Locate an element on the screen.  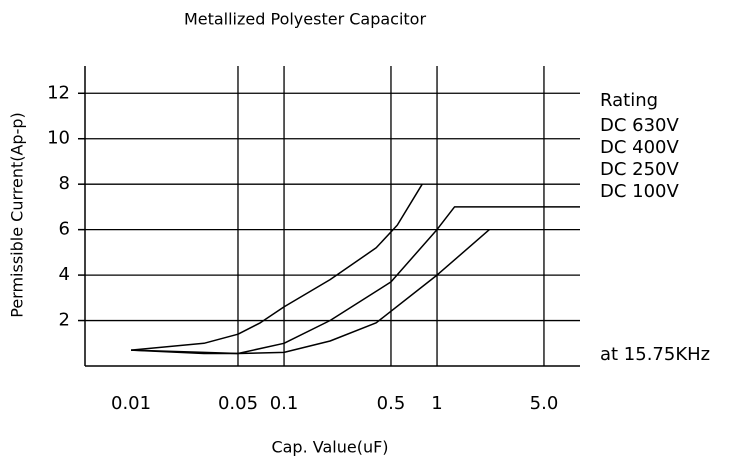
x-tick-label: 0.1 is located at coordinates (284, 403).